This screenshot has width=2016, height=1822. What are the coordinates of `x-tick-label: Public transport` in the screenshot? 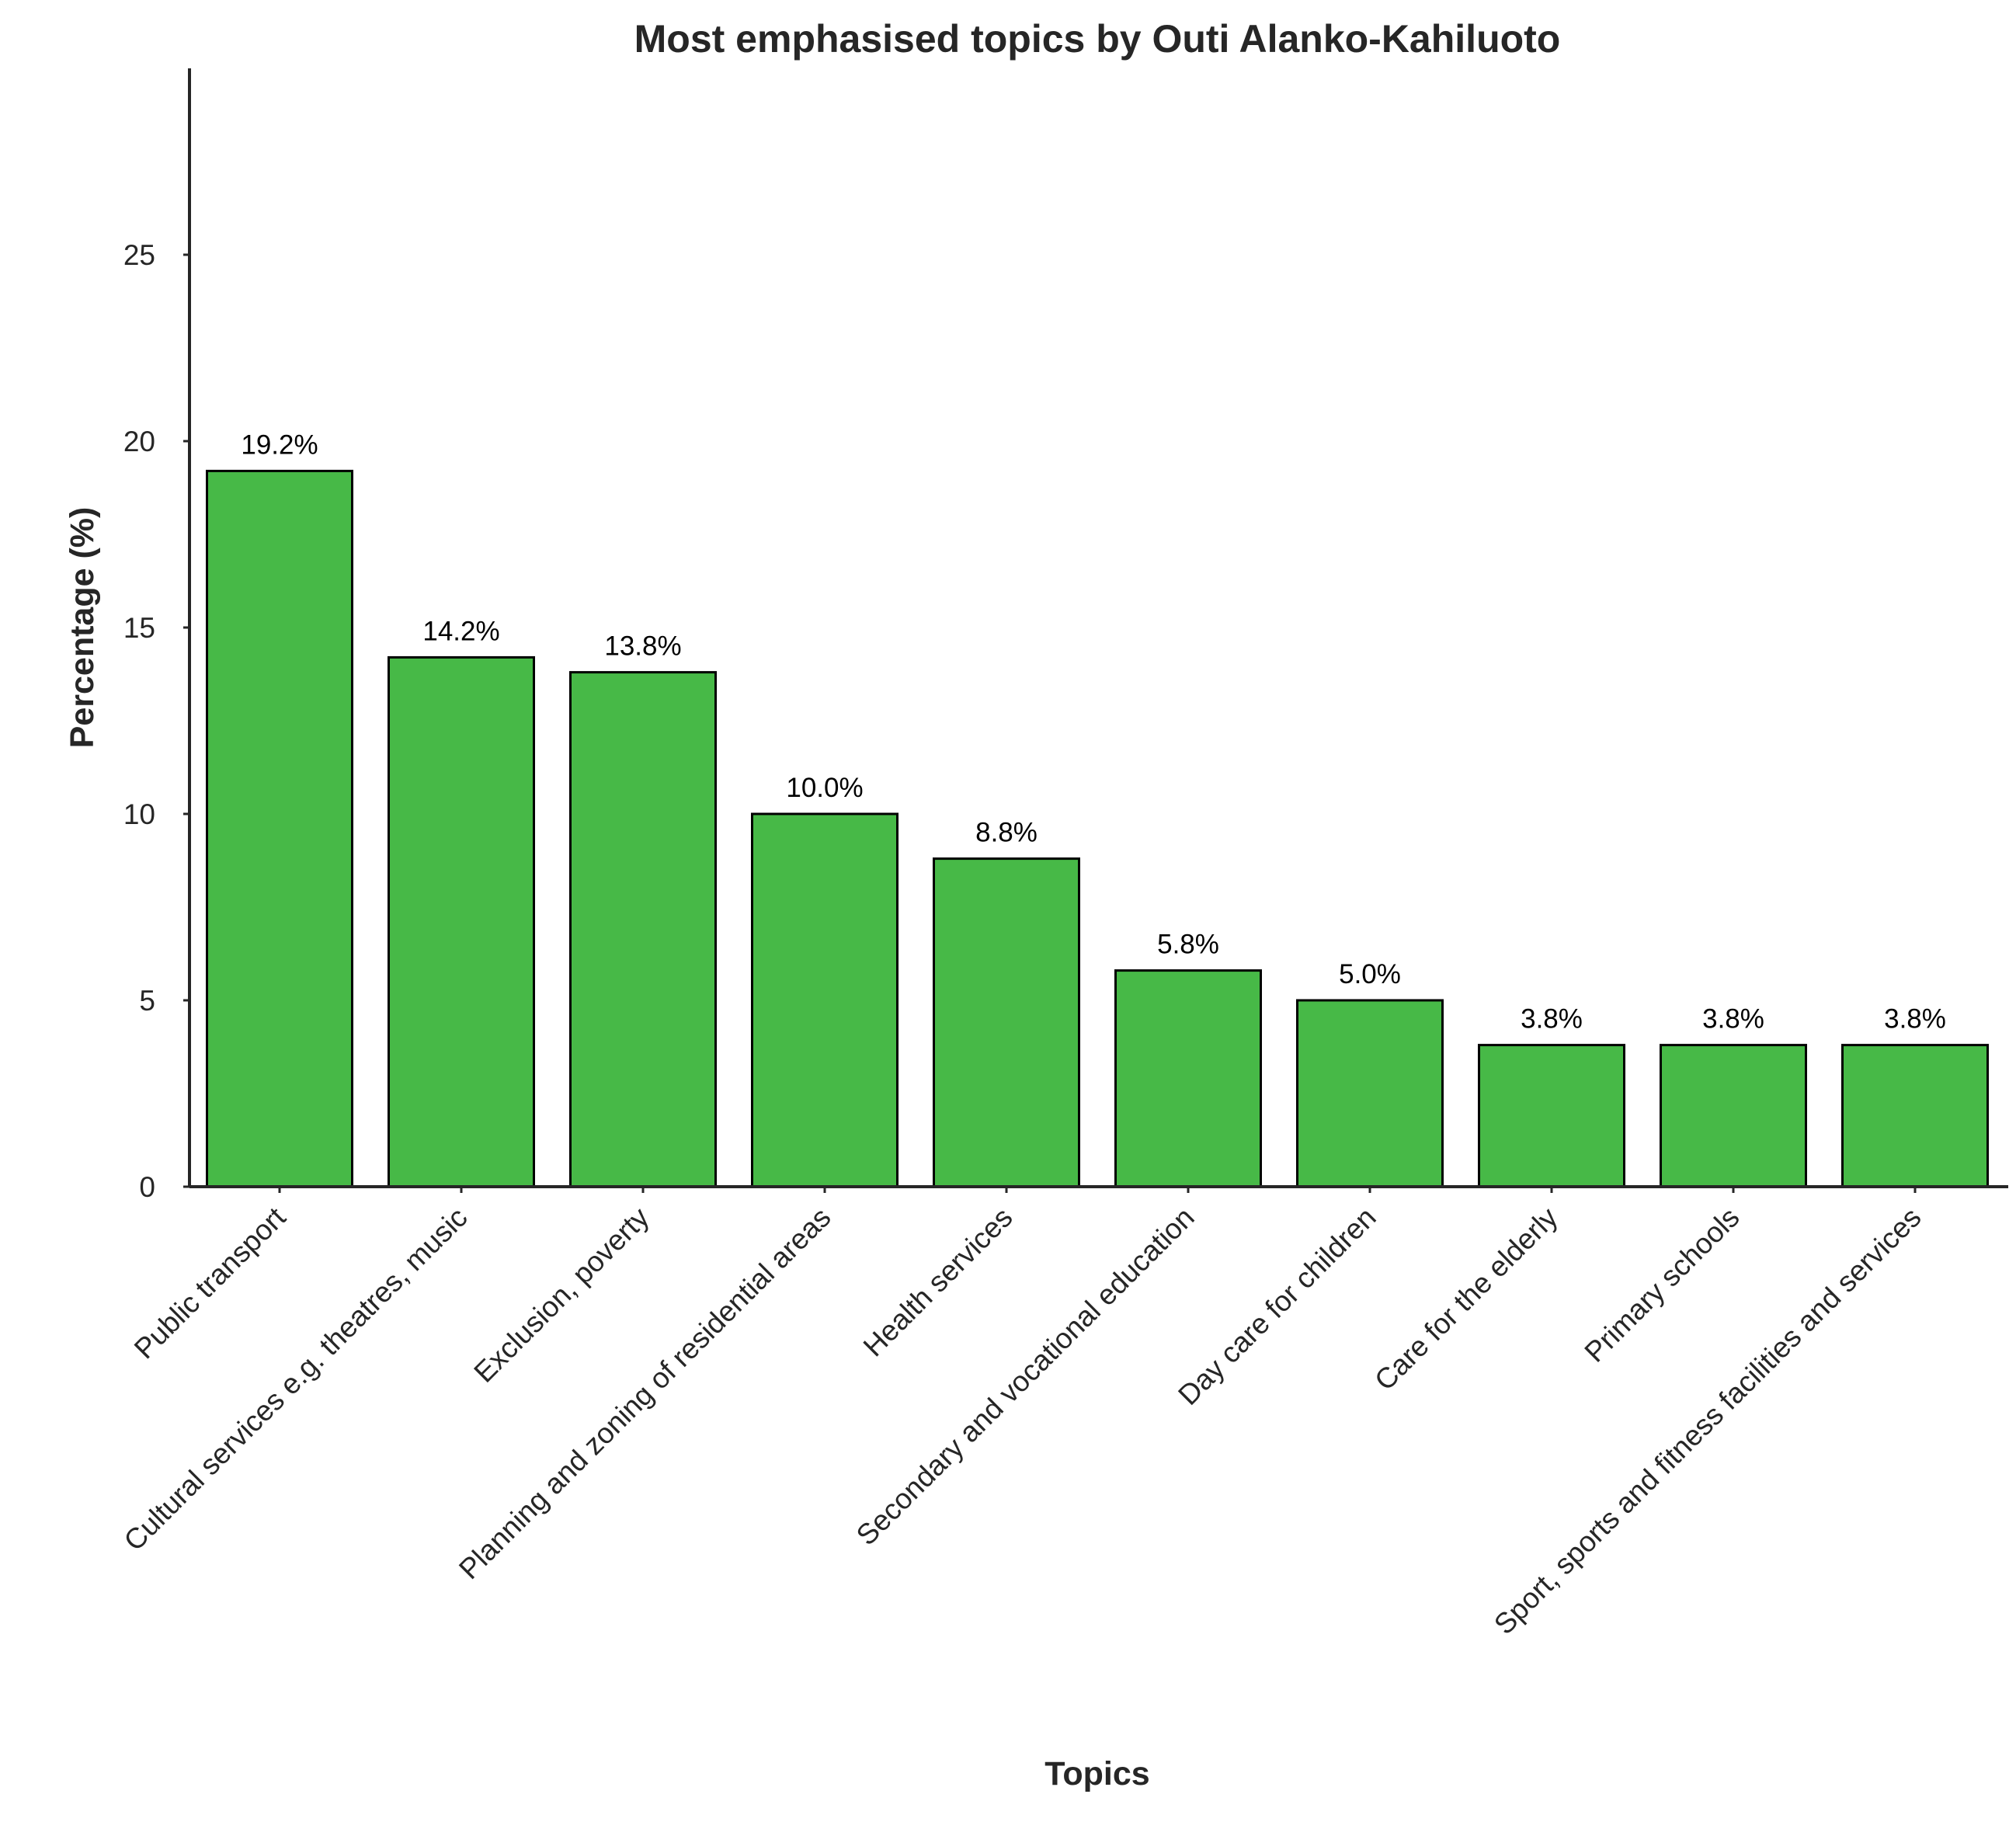 It's located at (210, 1283).